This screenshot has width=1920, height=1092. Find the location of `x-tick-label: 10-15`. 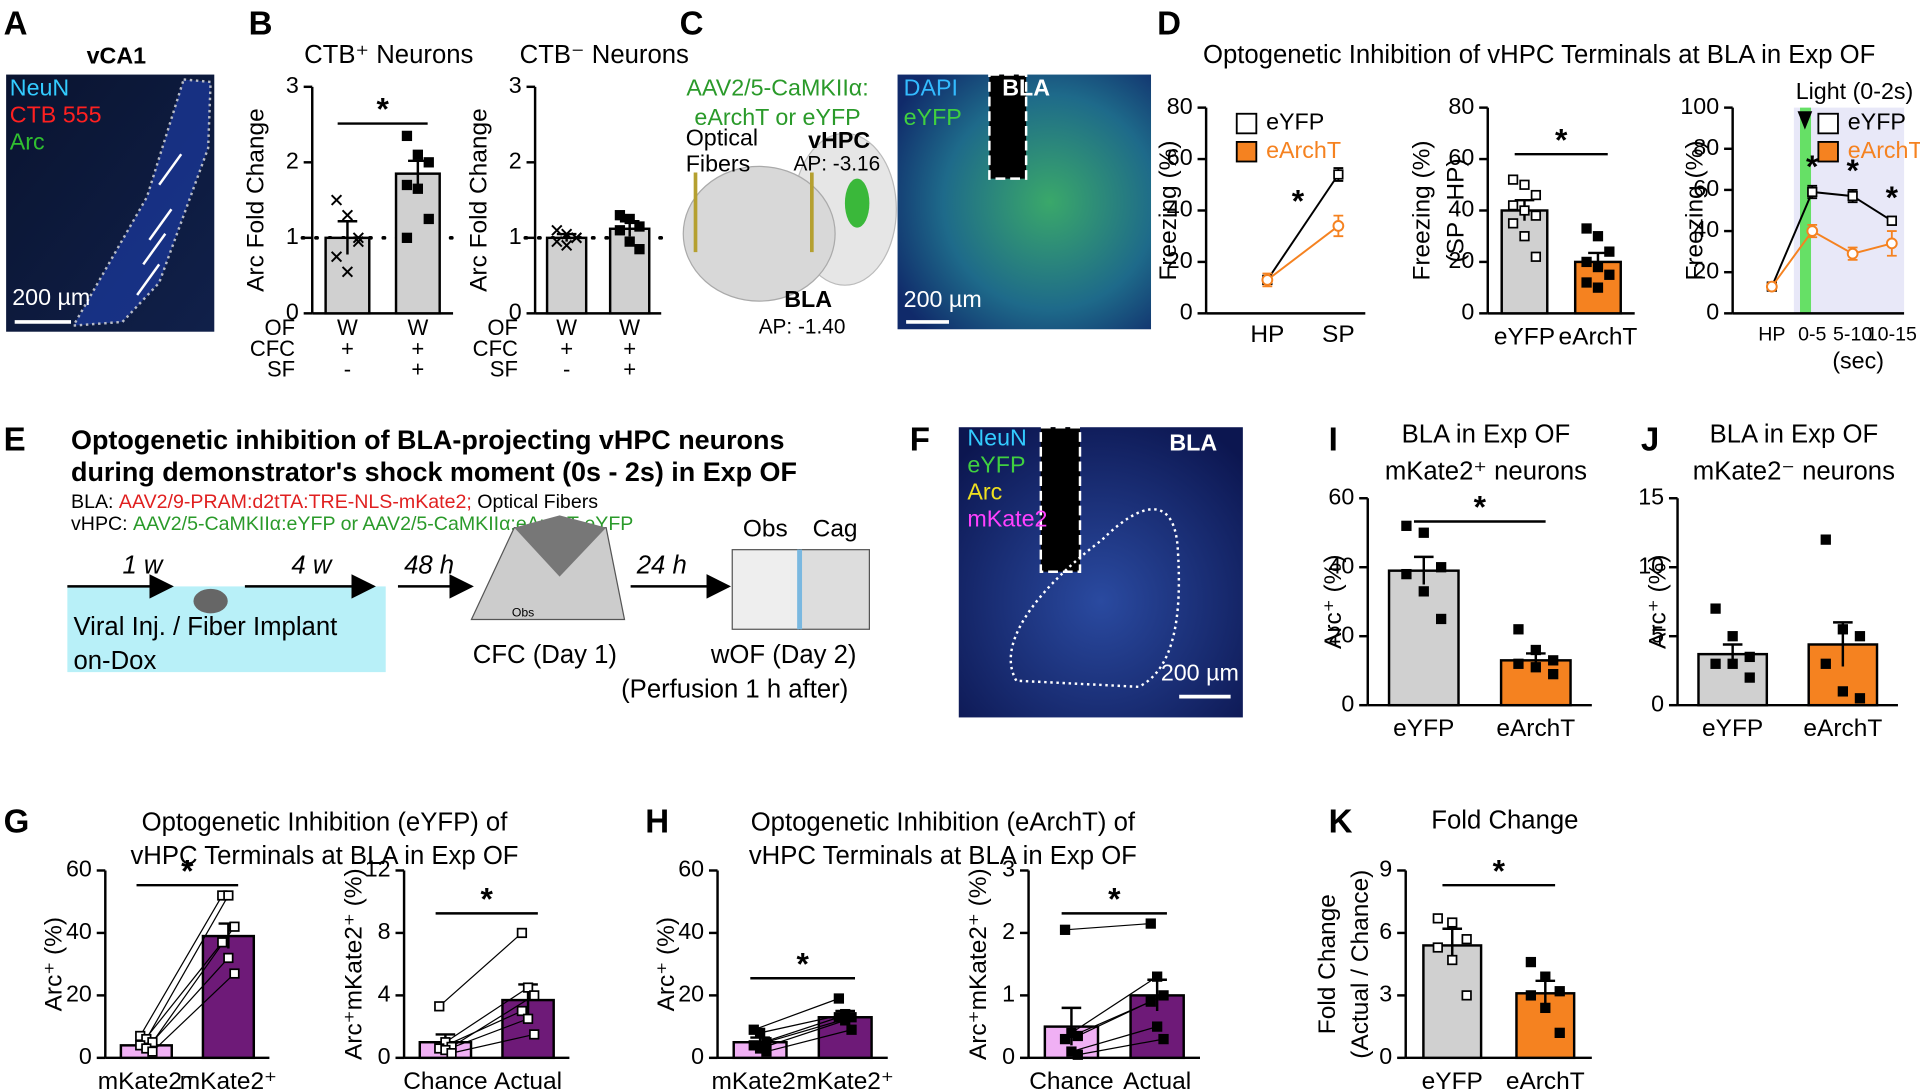

x-tick-label: 10-15 is located at coordinates (1892, 335).